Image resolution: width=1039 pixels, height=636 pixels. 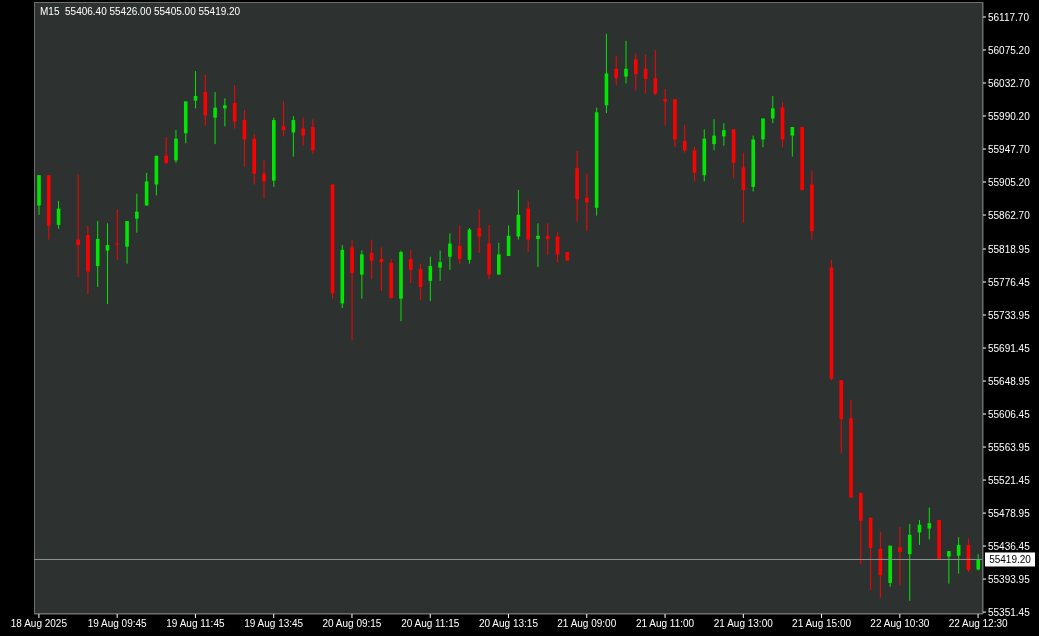 What do you see at coordinates (1009, 50) in the screenshot?
I see `y-tick-label: 56075.20` at bounding box center [1009, 50].